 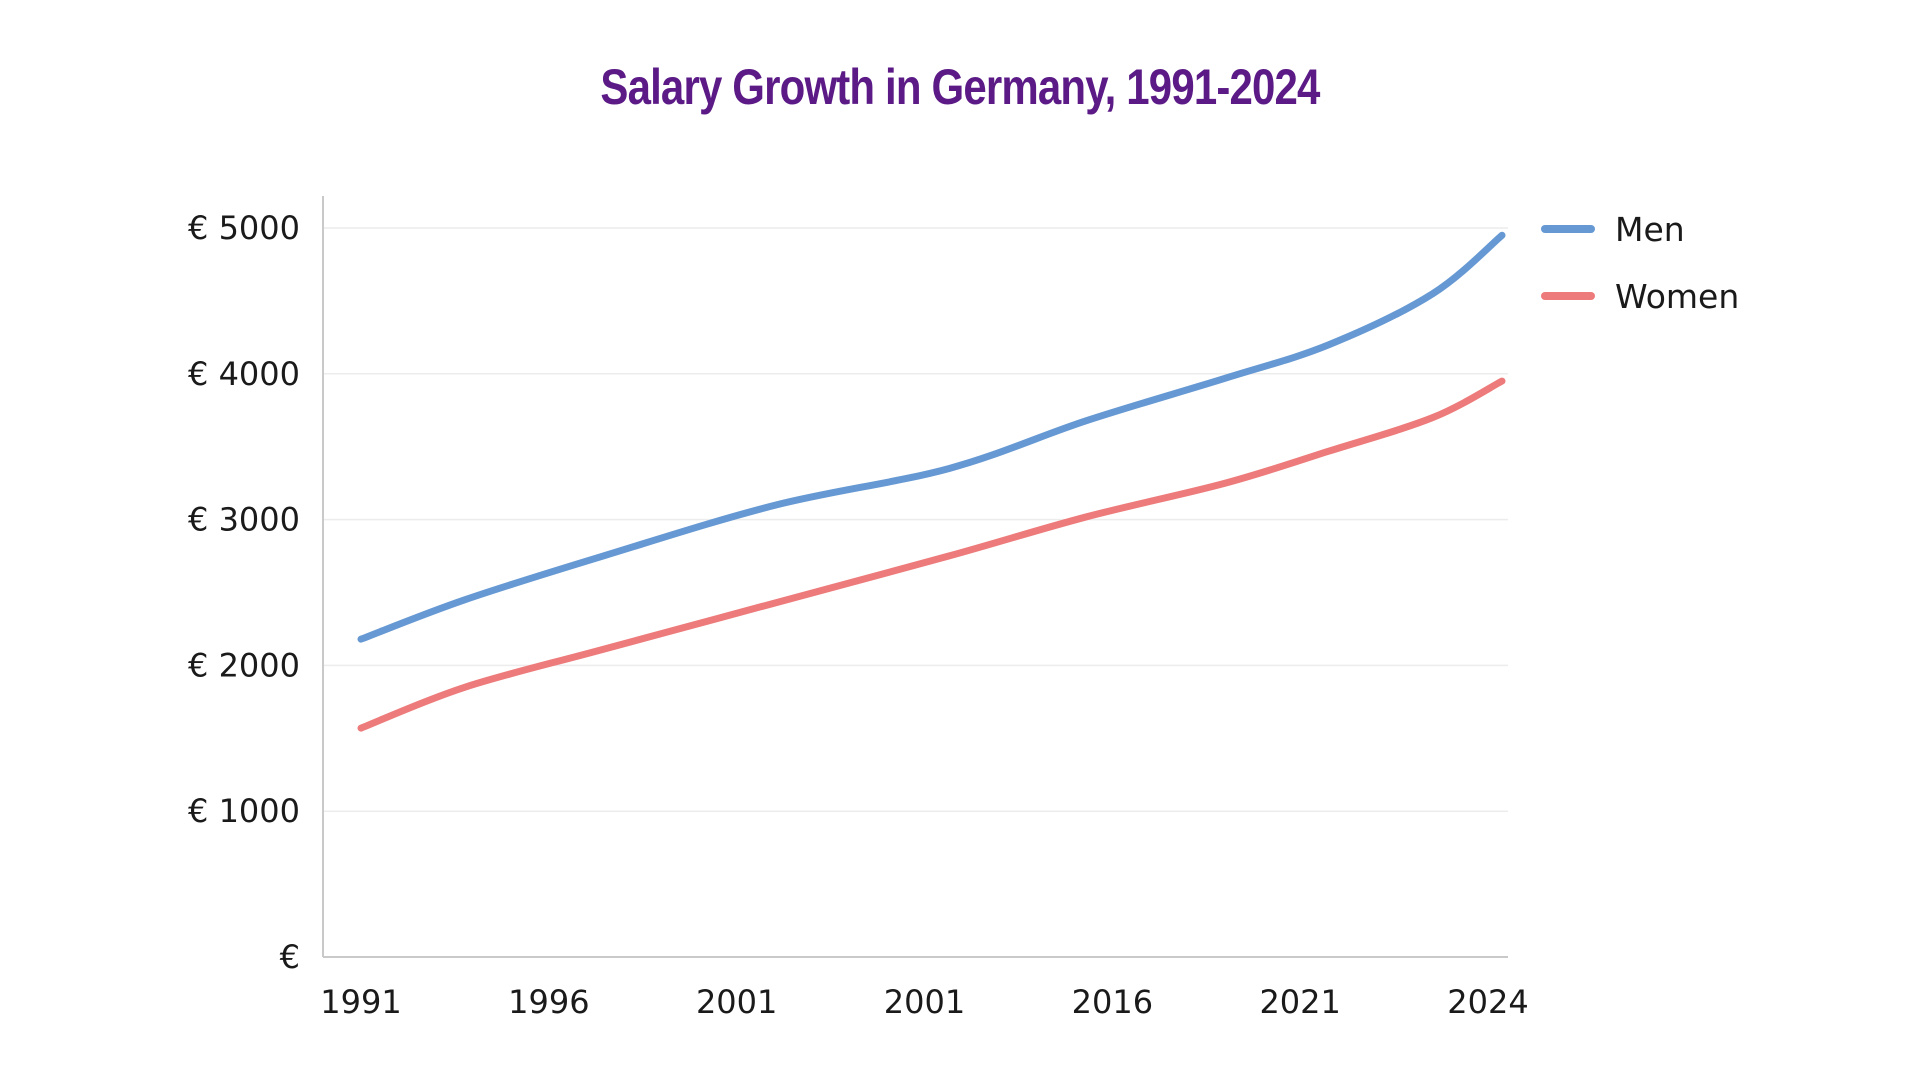 What do you see at coordinates (1640, 263) in the screenshot?
I see `legend: Men Women` at bounding box center [1640, 263].